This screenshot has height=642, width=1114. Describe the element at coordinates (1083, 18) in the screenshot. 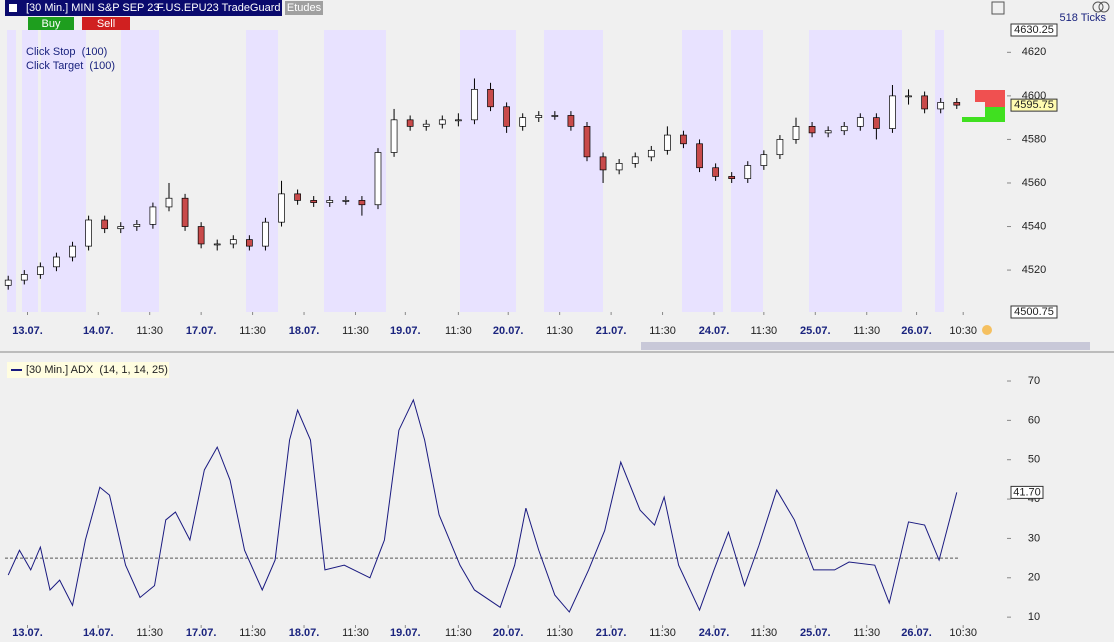

I see `tick-count: 518 Ticks` at that location.